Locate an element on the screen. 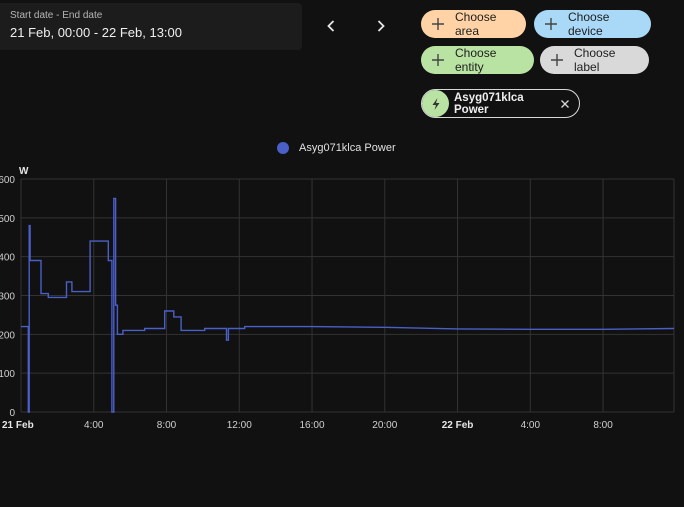 The height and width of the screenshot is (507, 684). y-tick-label: 500 is located at coordinates (7, 219).